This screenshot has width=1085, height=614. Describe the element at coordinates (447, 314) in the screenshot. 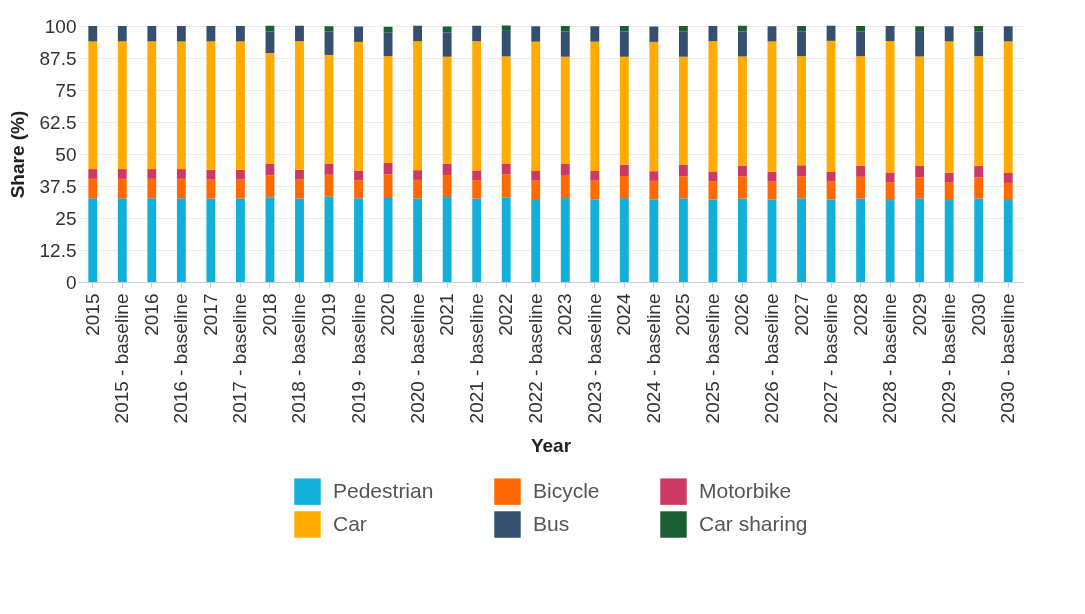

I see `x-tick-label: 2021` at that location.